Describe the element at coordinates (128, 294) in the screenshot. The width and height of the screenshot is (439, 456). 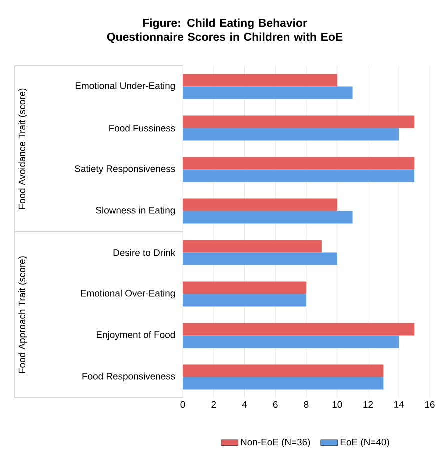
I see `y-tick-label: Emotional Over-Eating` at that location.